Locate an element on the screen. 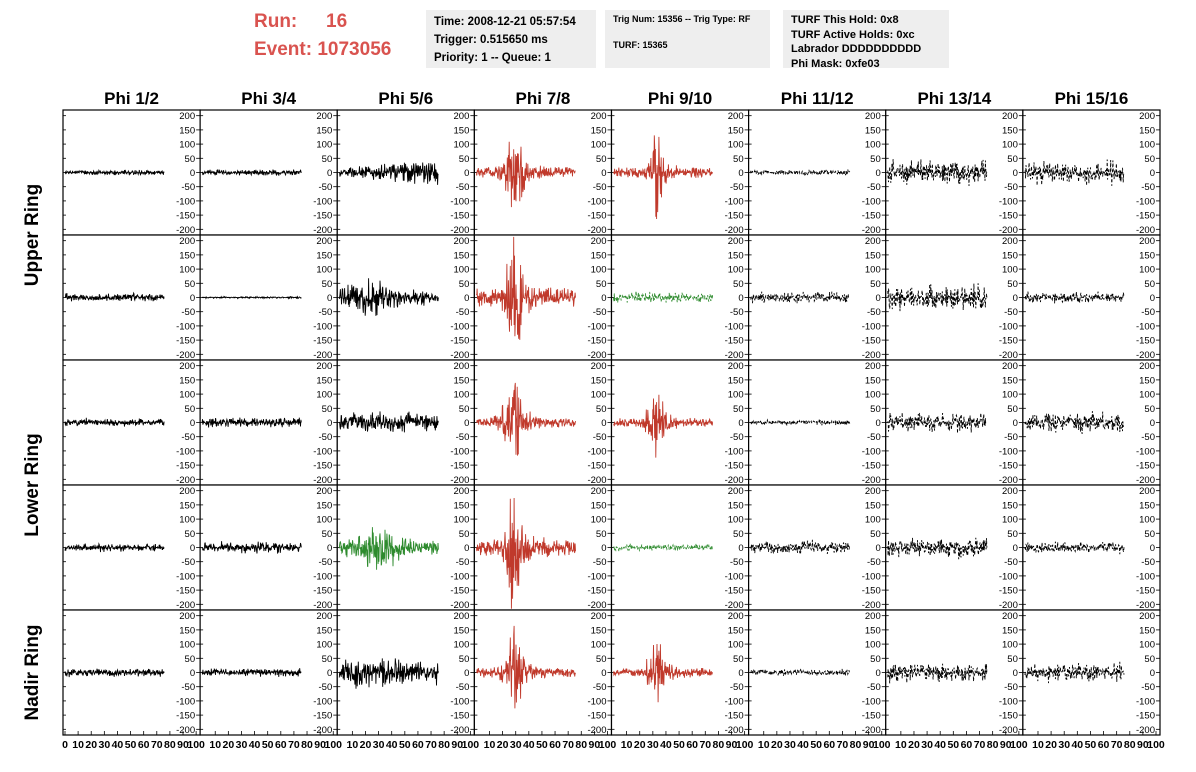 The image size is (1196, 772). x-tick-label: 70 is located at coordinates (980, 745).